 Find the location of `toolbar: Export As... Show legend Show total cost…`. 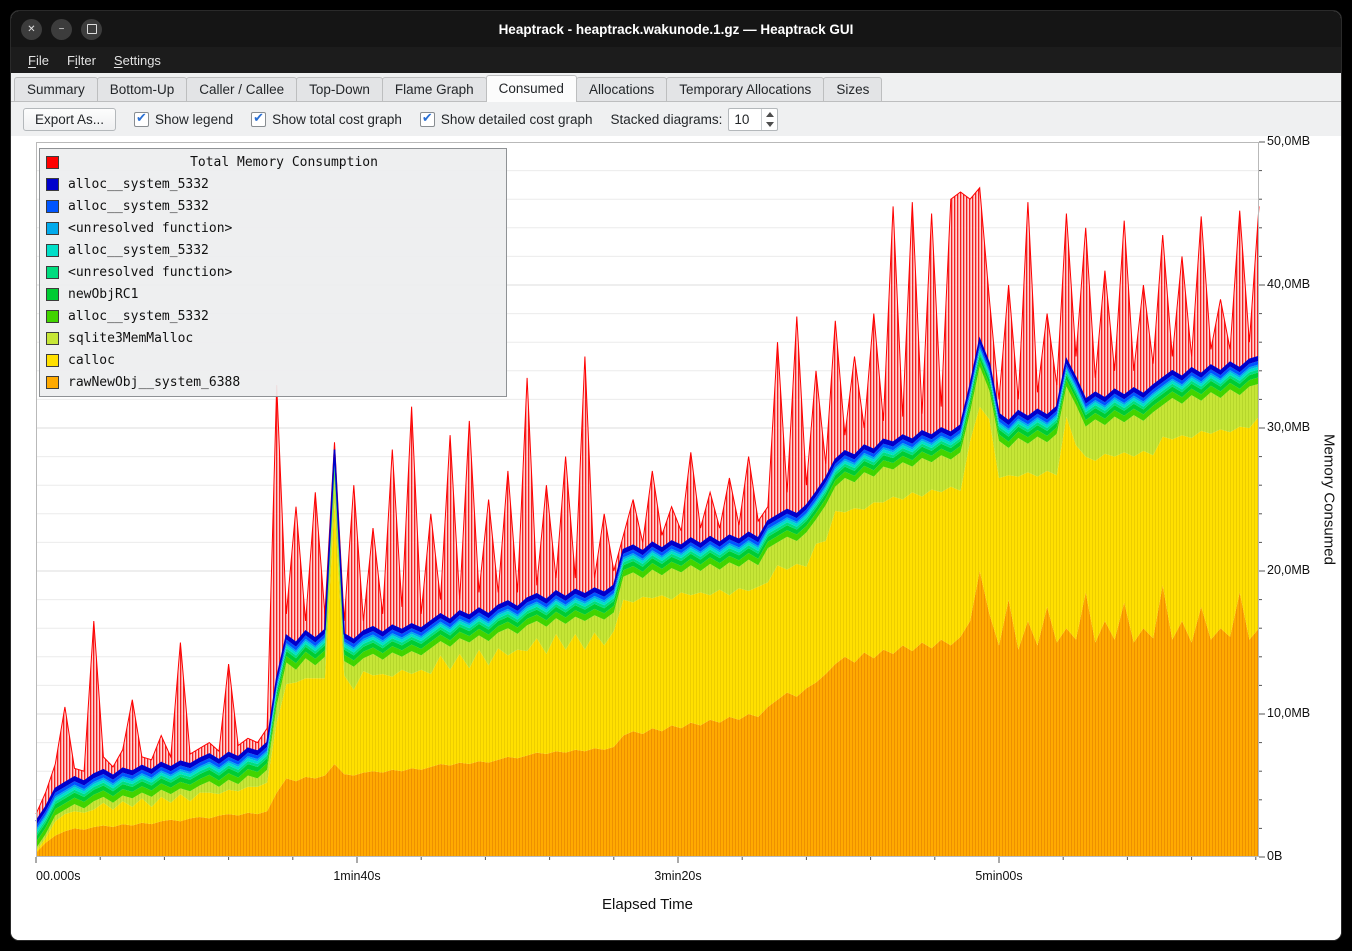

toolbar: Export As... Show legend Show total cost… is located at coordinates (676, 119).